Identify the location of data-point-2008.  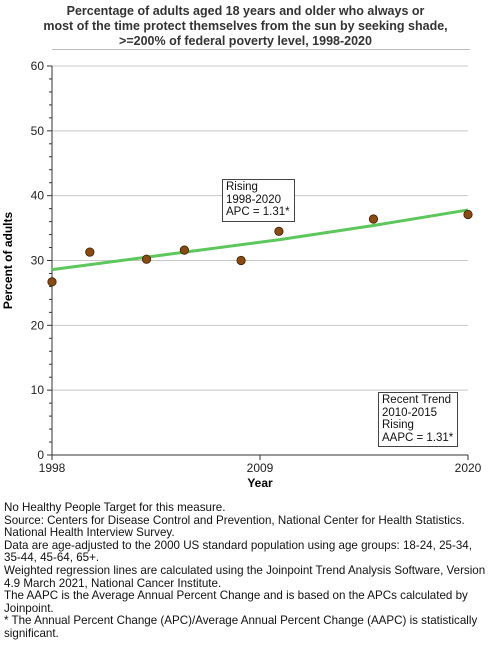
(241, 260).